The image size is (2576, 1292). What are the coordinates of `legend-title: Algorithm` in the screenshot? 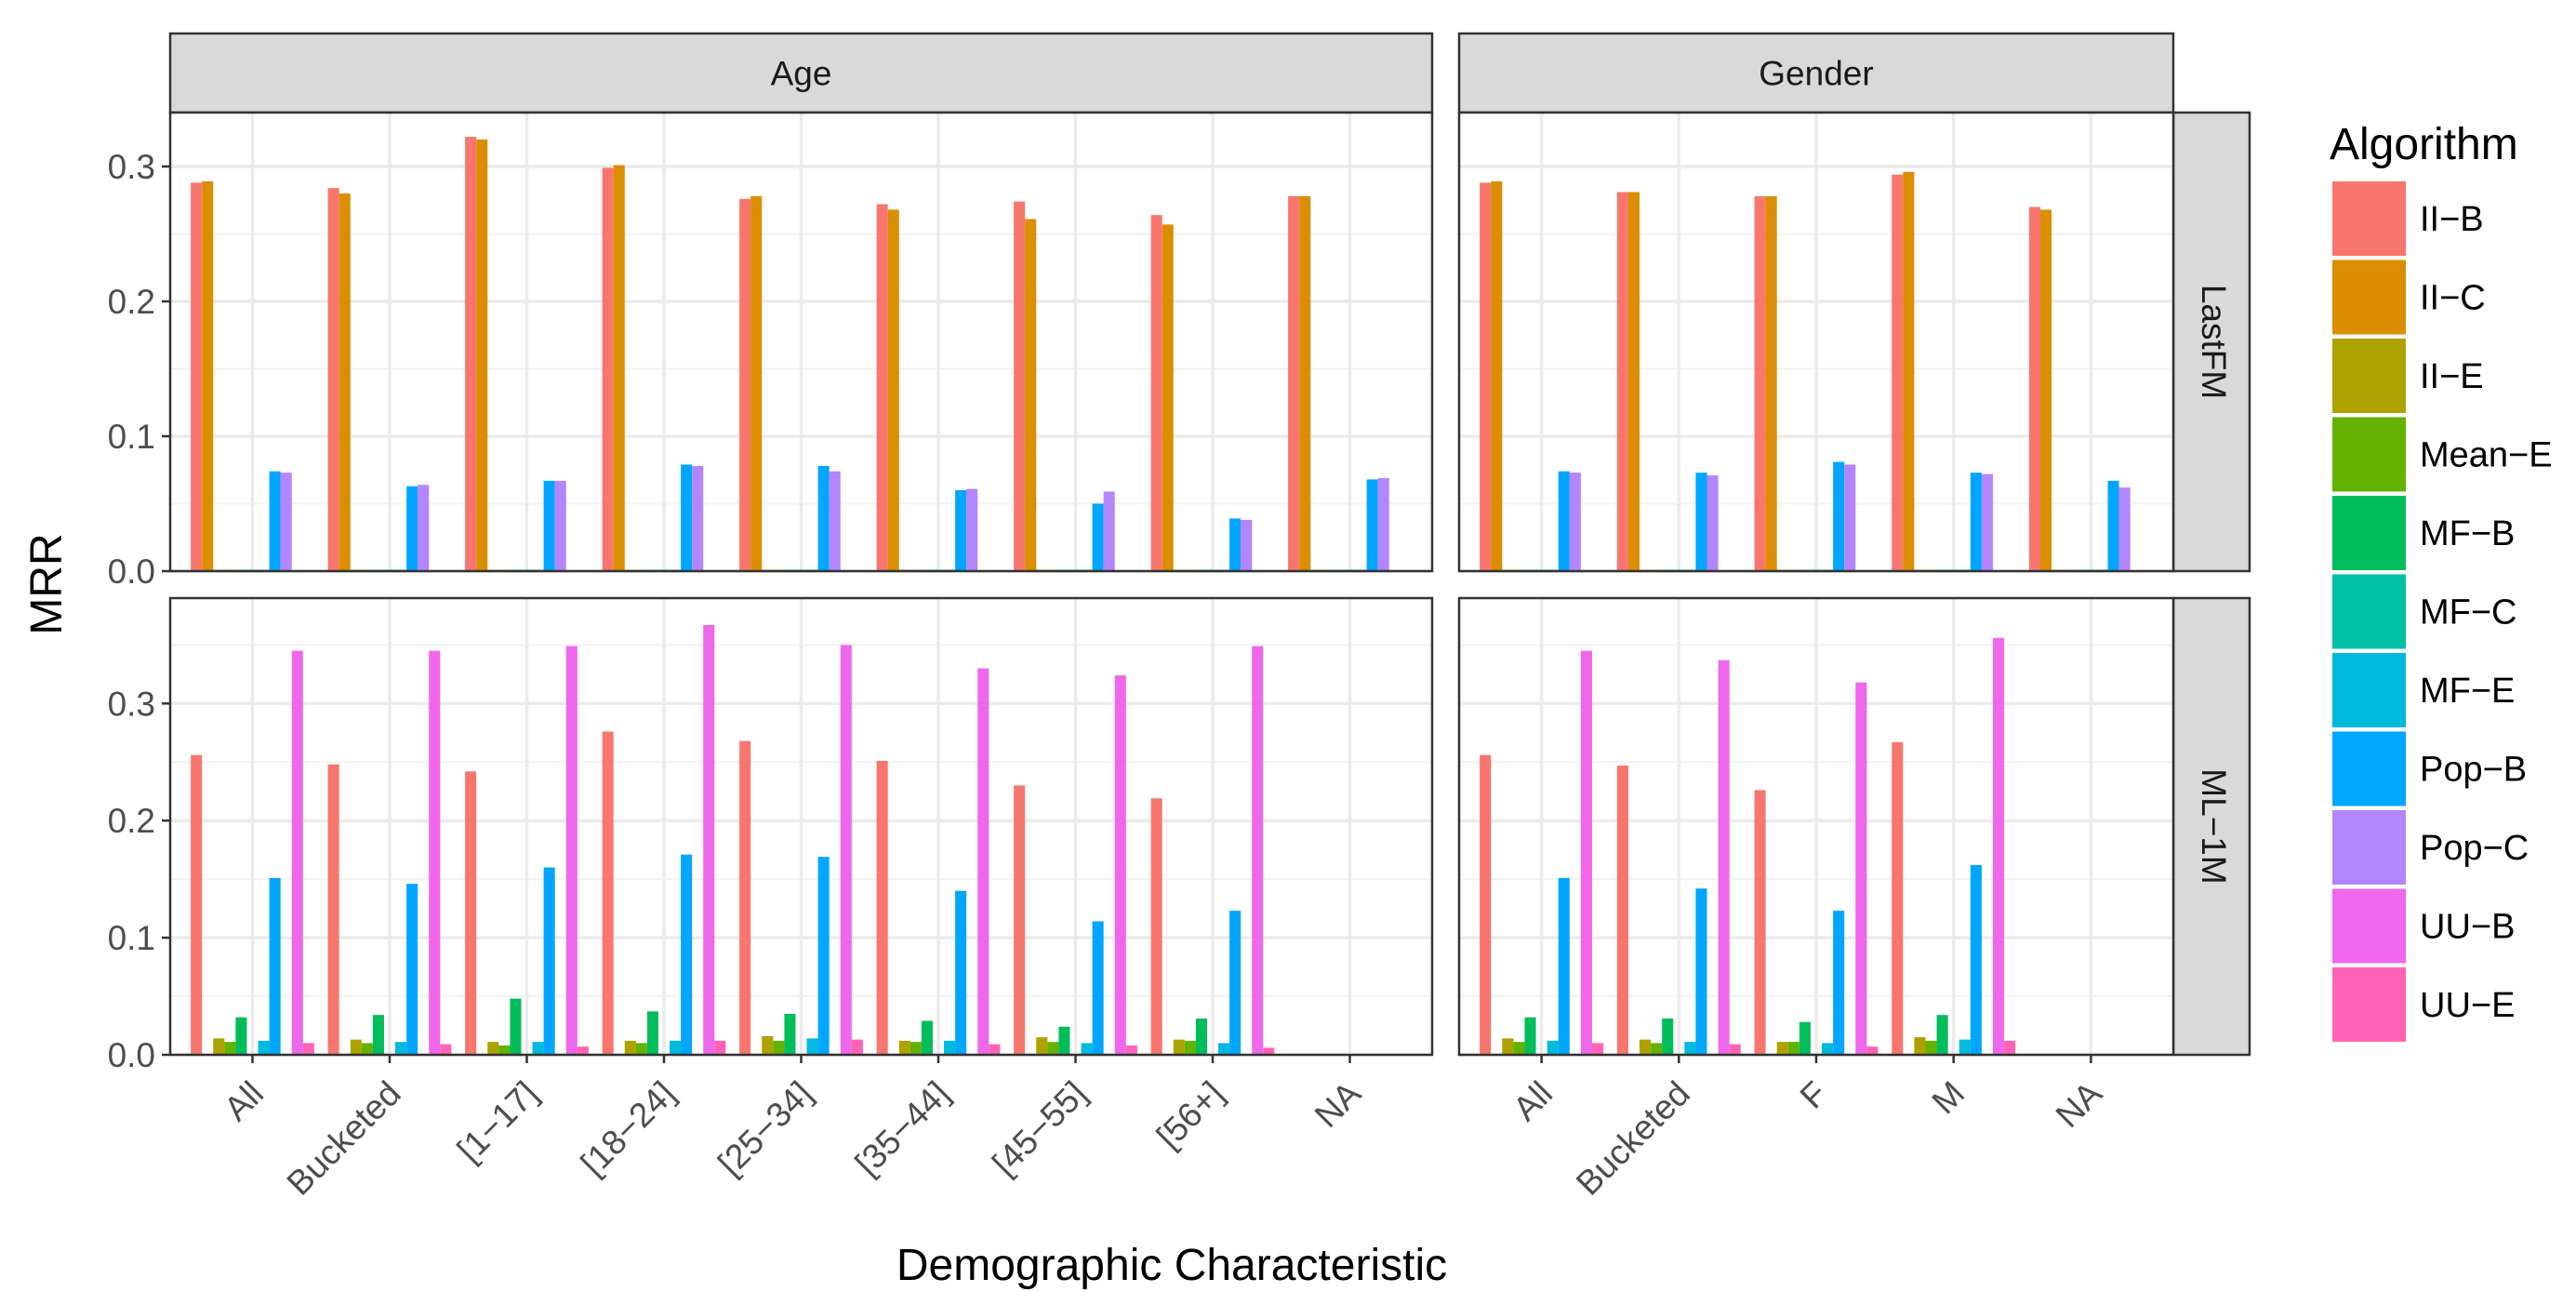 It's located at (2424, 144).